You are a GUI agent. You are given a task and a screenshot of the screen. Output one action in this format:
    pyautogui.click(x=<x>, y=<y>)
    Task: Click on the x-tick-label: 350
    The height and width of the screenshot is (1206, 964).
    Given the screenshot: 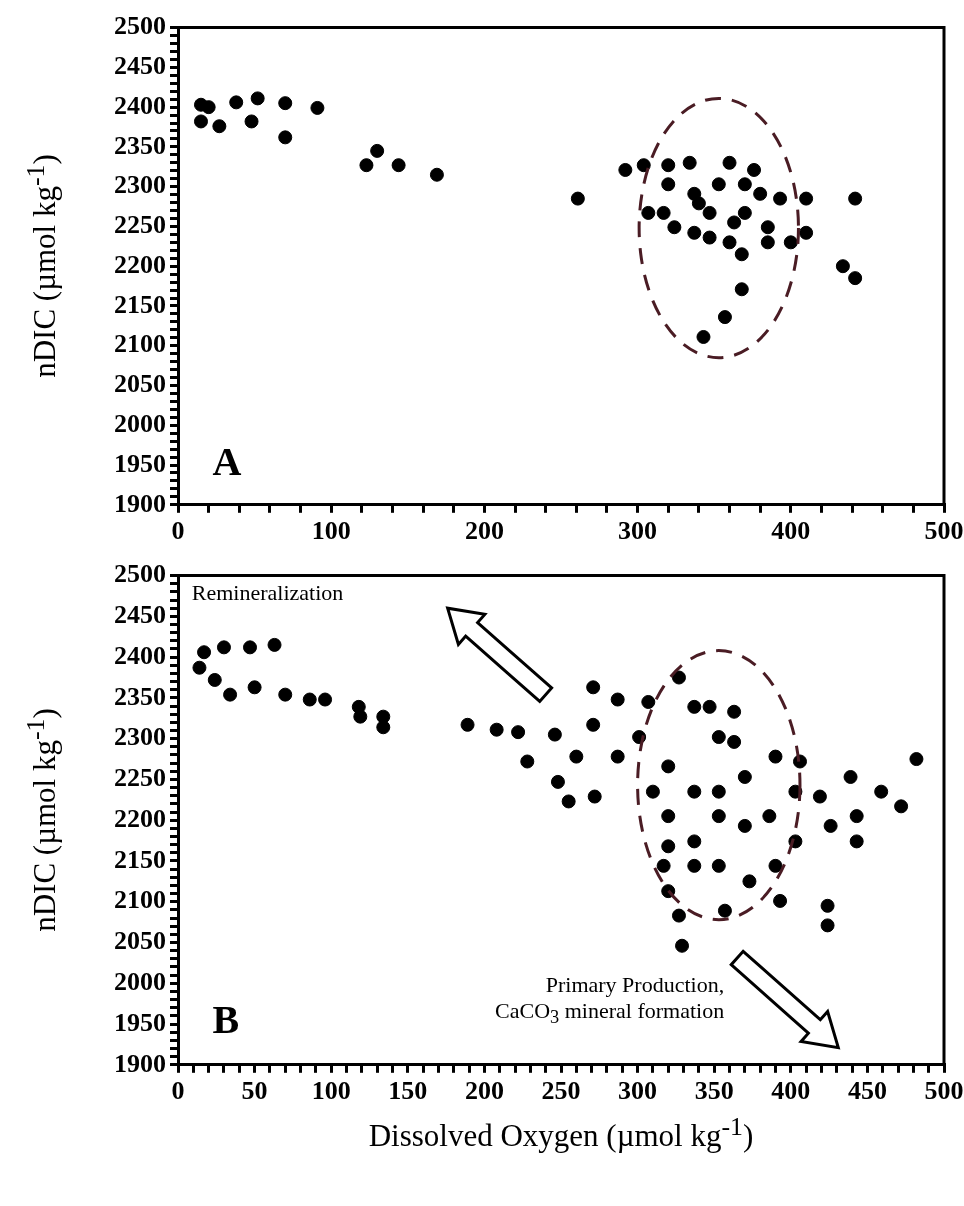 What is the action you would take?
    pyautogui.click(x=714, y=1091)
    